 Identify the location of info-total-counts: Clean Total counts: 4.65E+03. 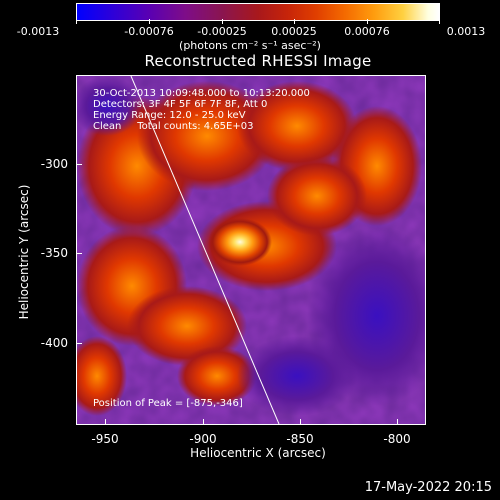
(173, 126).